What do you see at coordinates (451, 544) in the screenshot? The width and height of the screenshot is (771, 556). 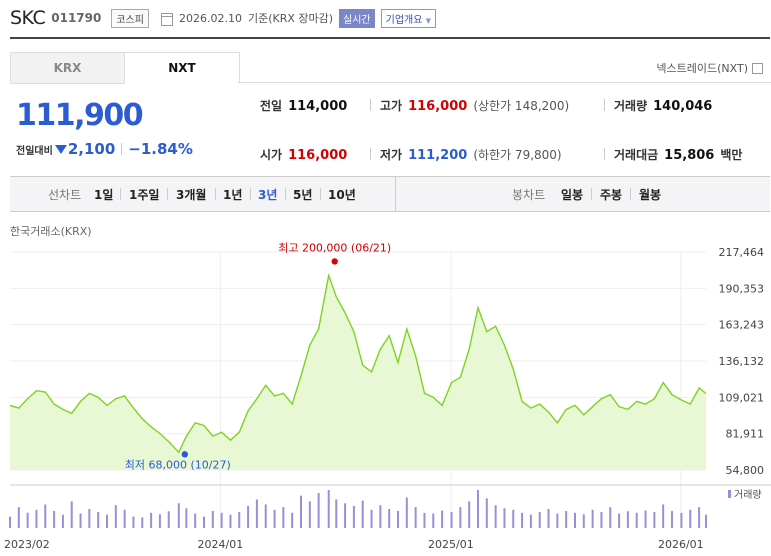 I see `x-tick-label: 2025/01` at bounding box center [451, 544].